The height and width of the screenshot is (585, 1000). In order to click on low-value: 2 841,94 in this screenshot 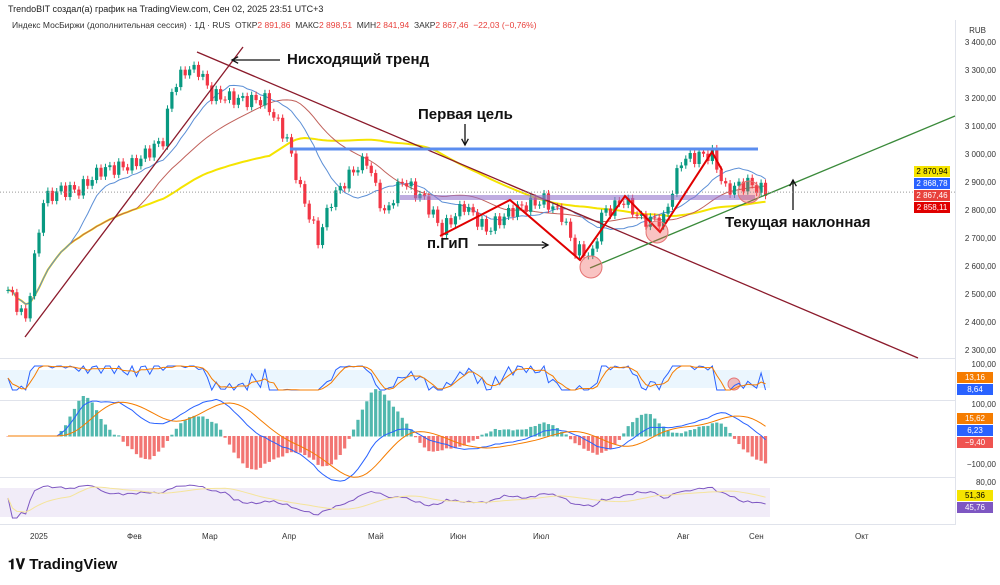, I will do `click(393, 25)`.